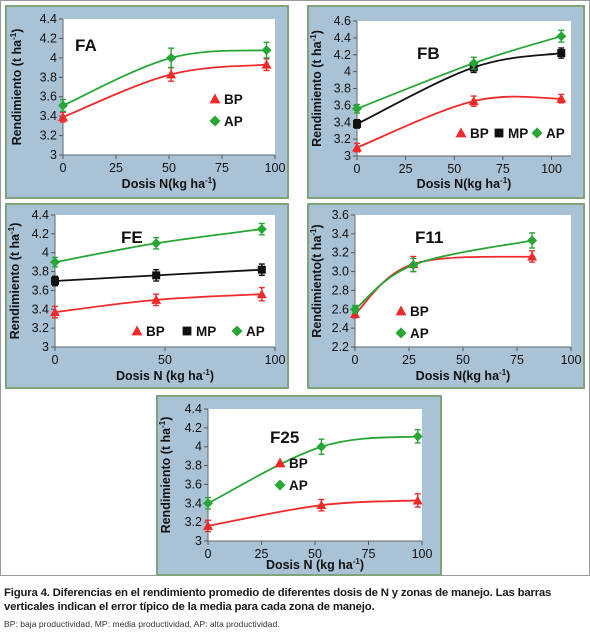 The width and height of the screenshot is (590, 637). What do you see at coordinates (518, 133) in the screenshot?
I see `legend-label-mp: MP` at bounding box center [518, 133].